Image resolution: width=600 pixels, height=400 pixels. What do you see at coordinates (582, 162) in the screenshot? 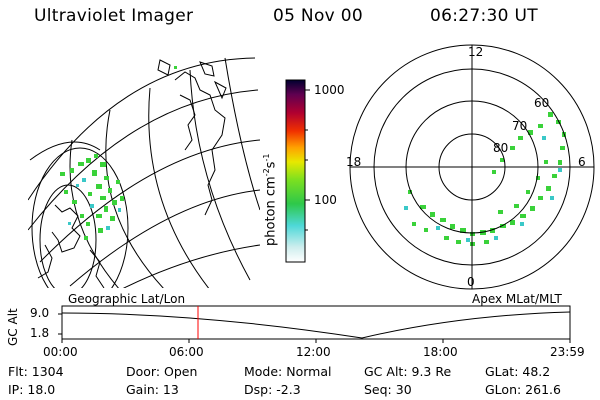
I see `mlt-label-6: 6` at bounding box center [582, 162].